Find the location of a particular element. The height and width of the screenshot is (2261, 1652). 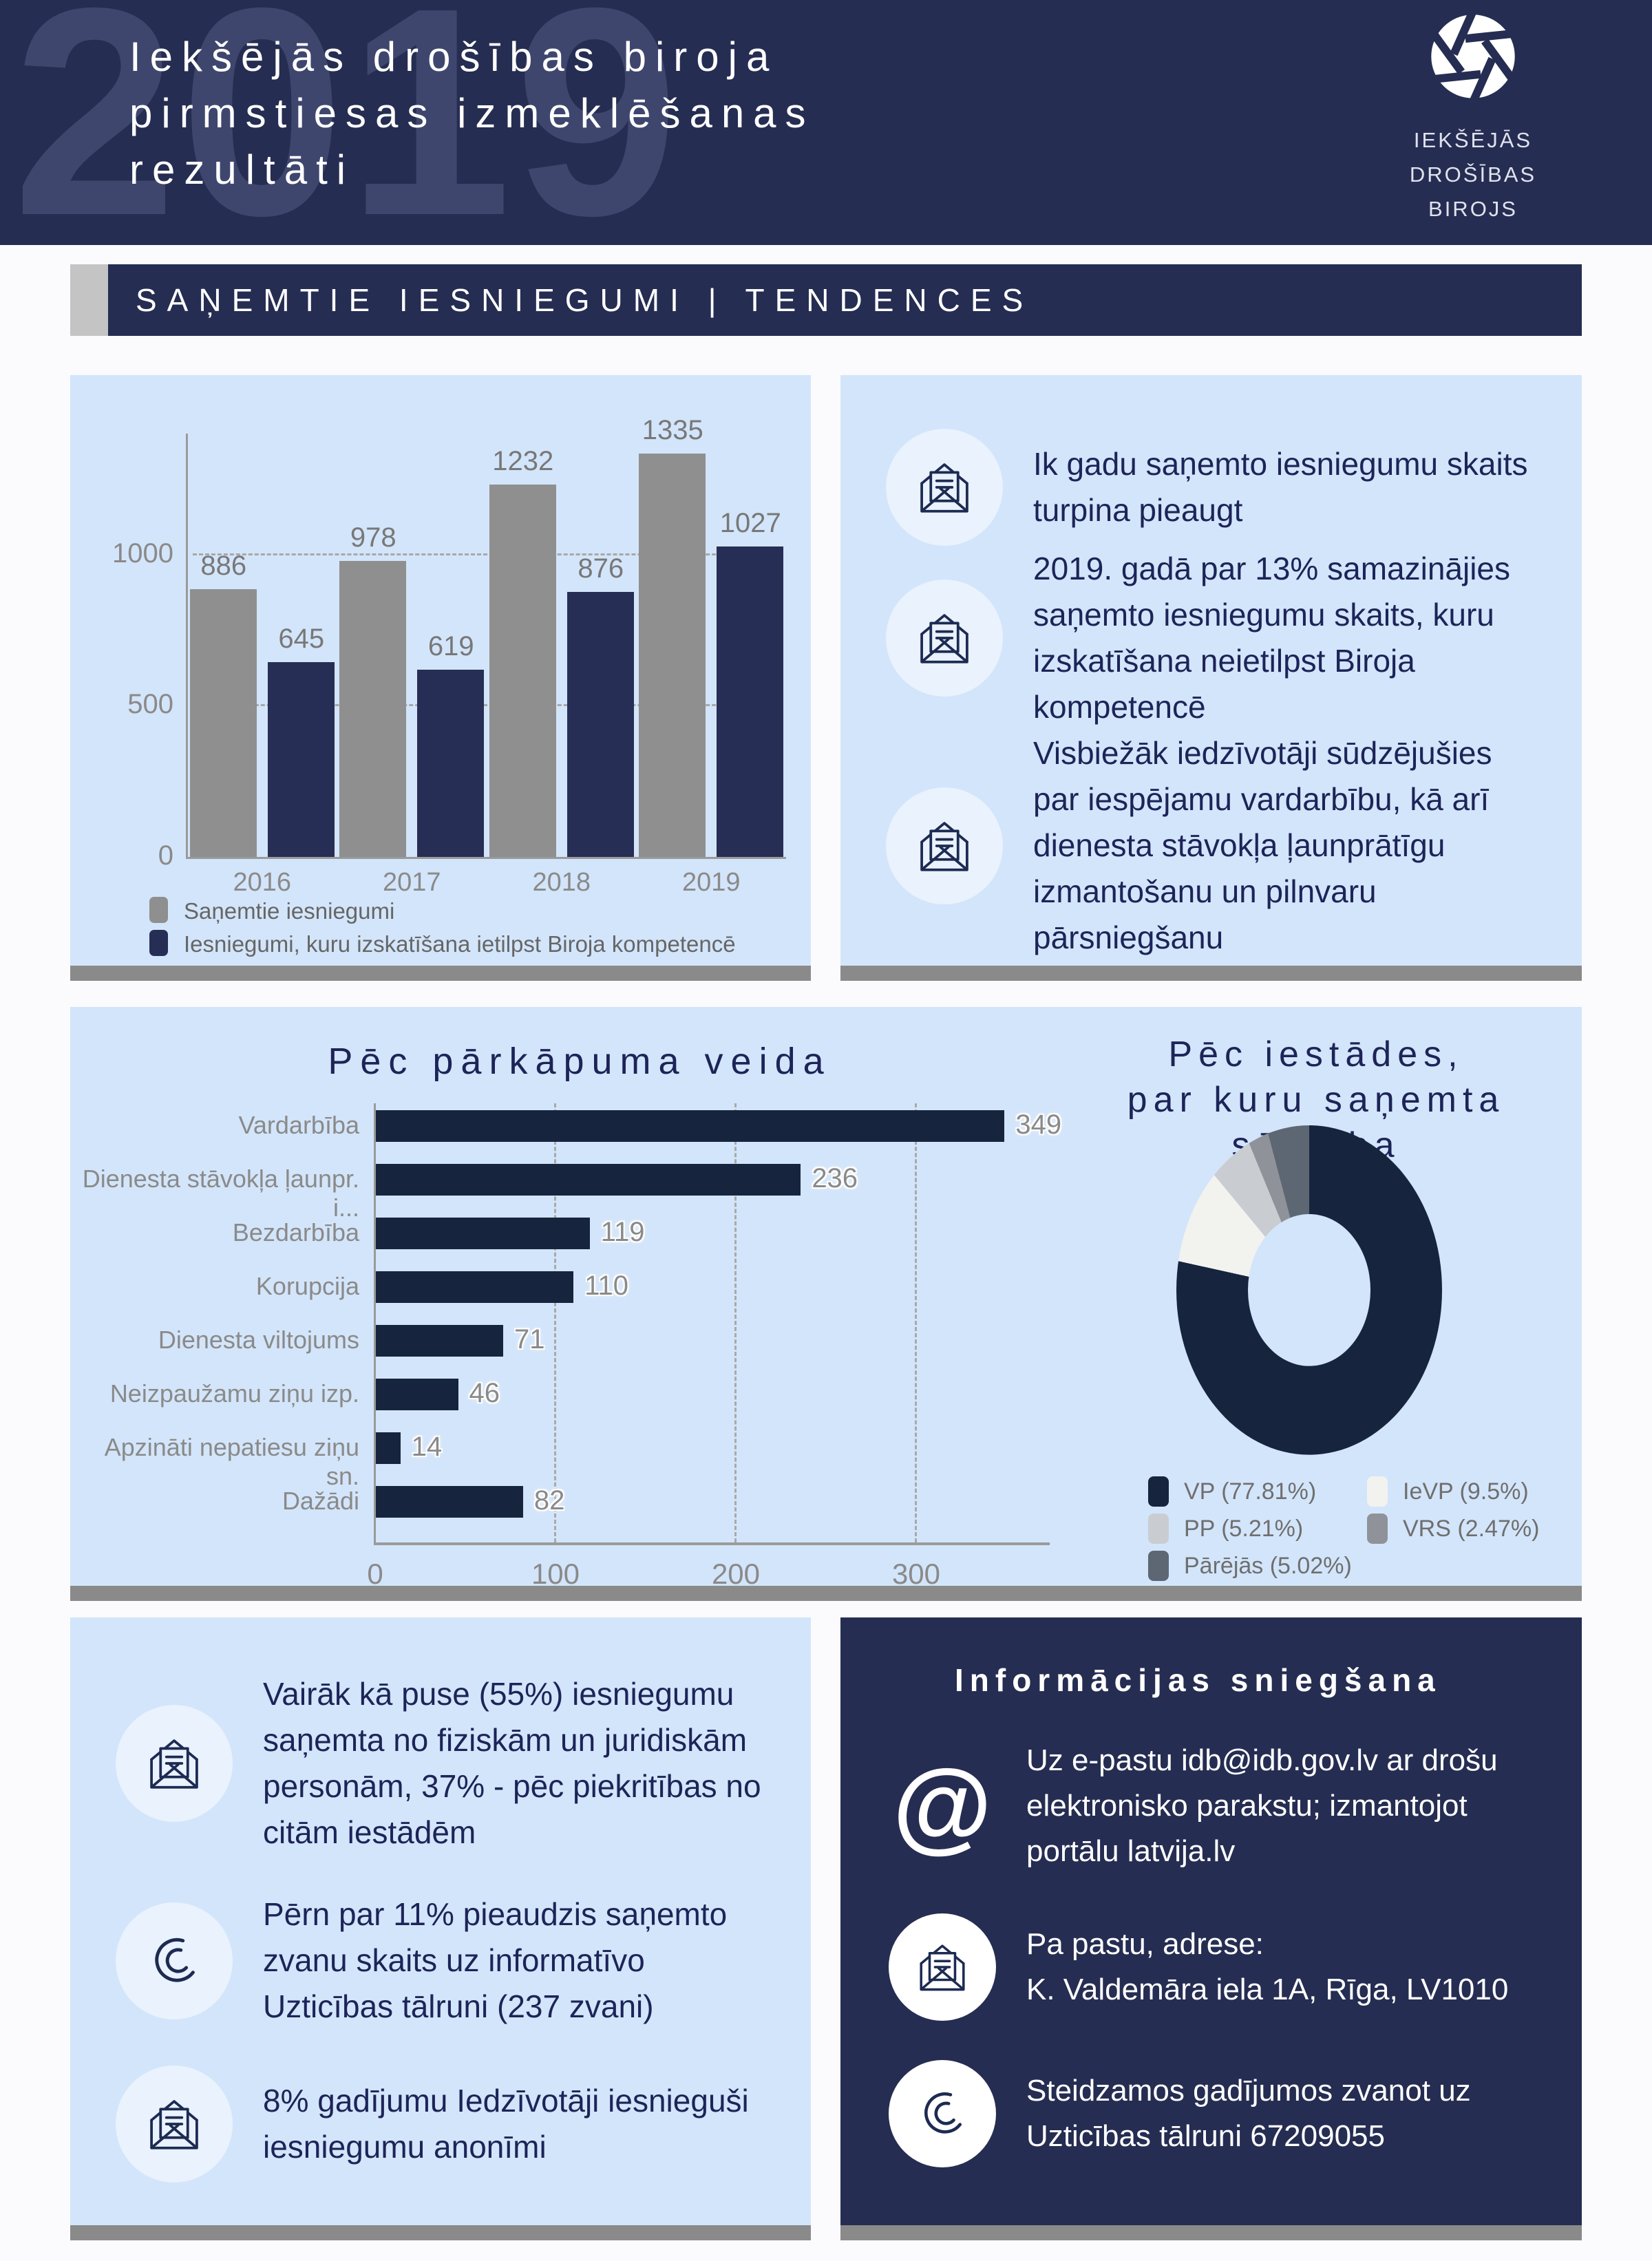

at-icon: @ is located at coordinates (943, 1805).